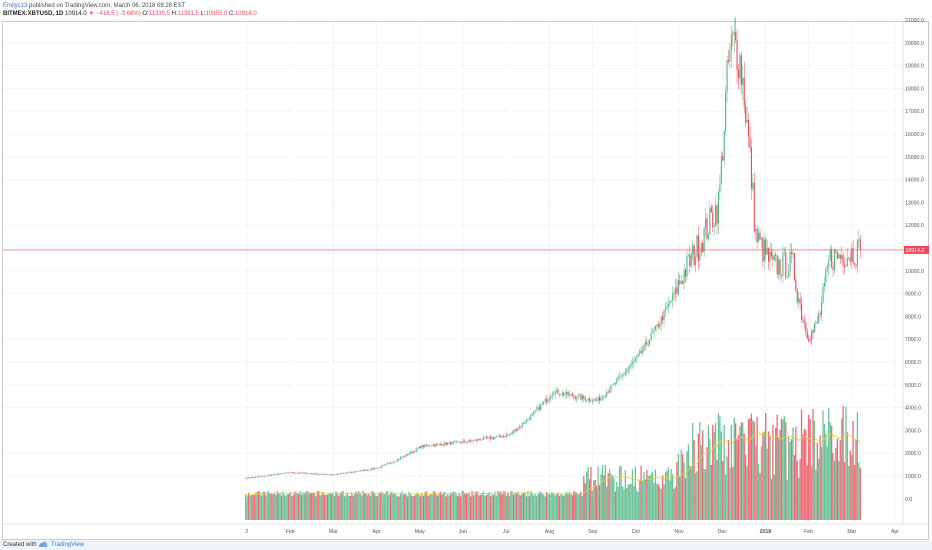 The height and width of the screenshot is (550, 932). What do you see at coordinates (68, 545) in the screenshot?
I see `tradingview-link: TradingView` at bounding box center [68, 545].